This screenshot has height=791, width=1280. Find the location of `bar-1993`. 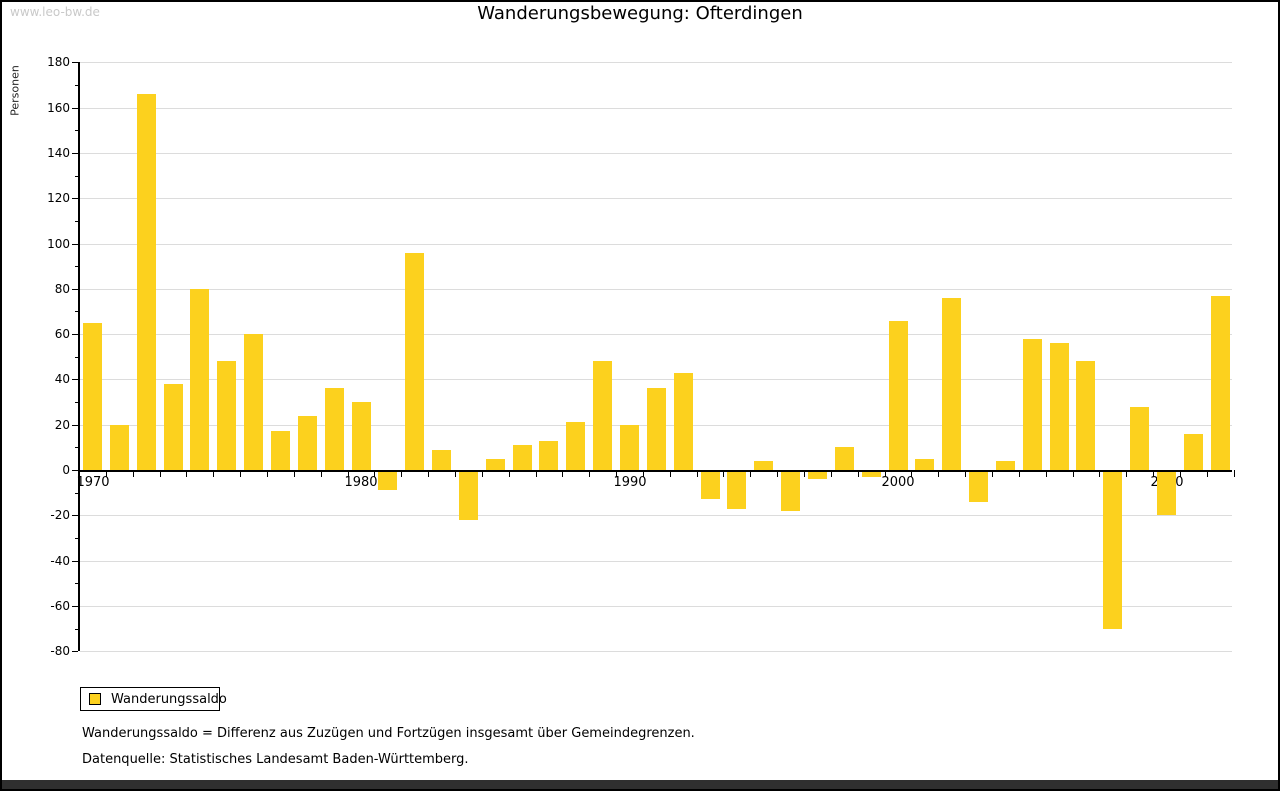

bar-1993 is located at coordinates (710, 485).